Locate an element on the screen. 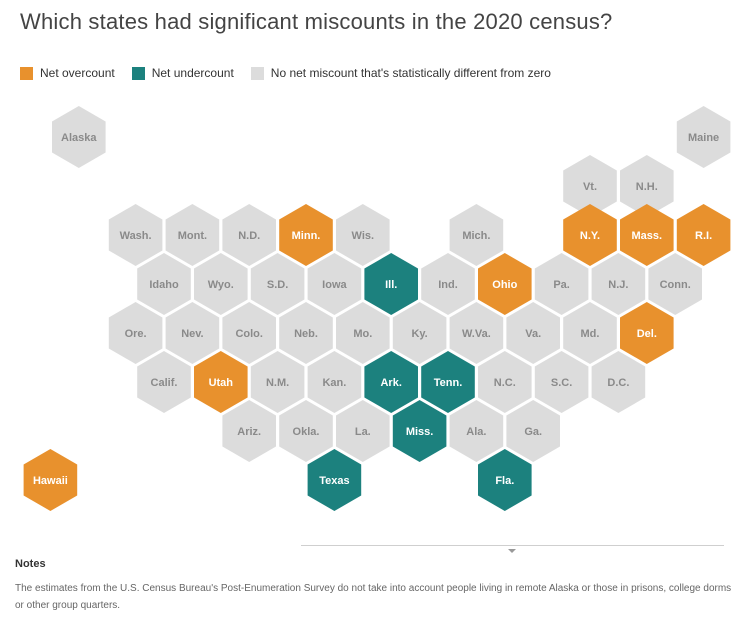 This screenshot has width=753, height=617. state-label: Nev. is located at coordinates (192, 334).